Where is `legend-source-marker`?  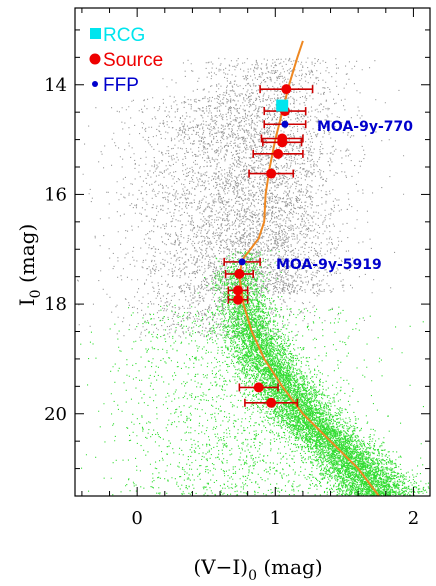
legend-source-marker is located at coordinates (95, 59).